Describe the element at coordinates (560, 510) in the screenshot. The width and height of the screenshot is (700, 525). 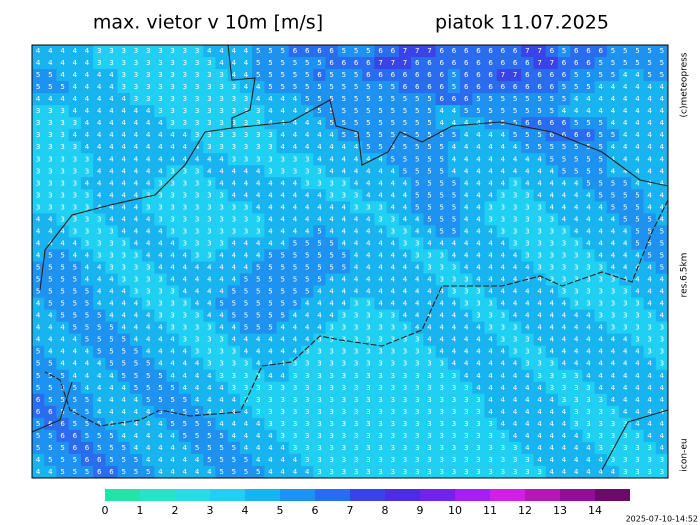
I see `colorbar-label: 13` at that location.